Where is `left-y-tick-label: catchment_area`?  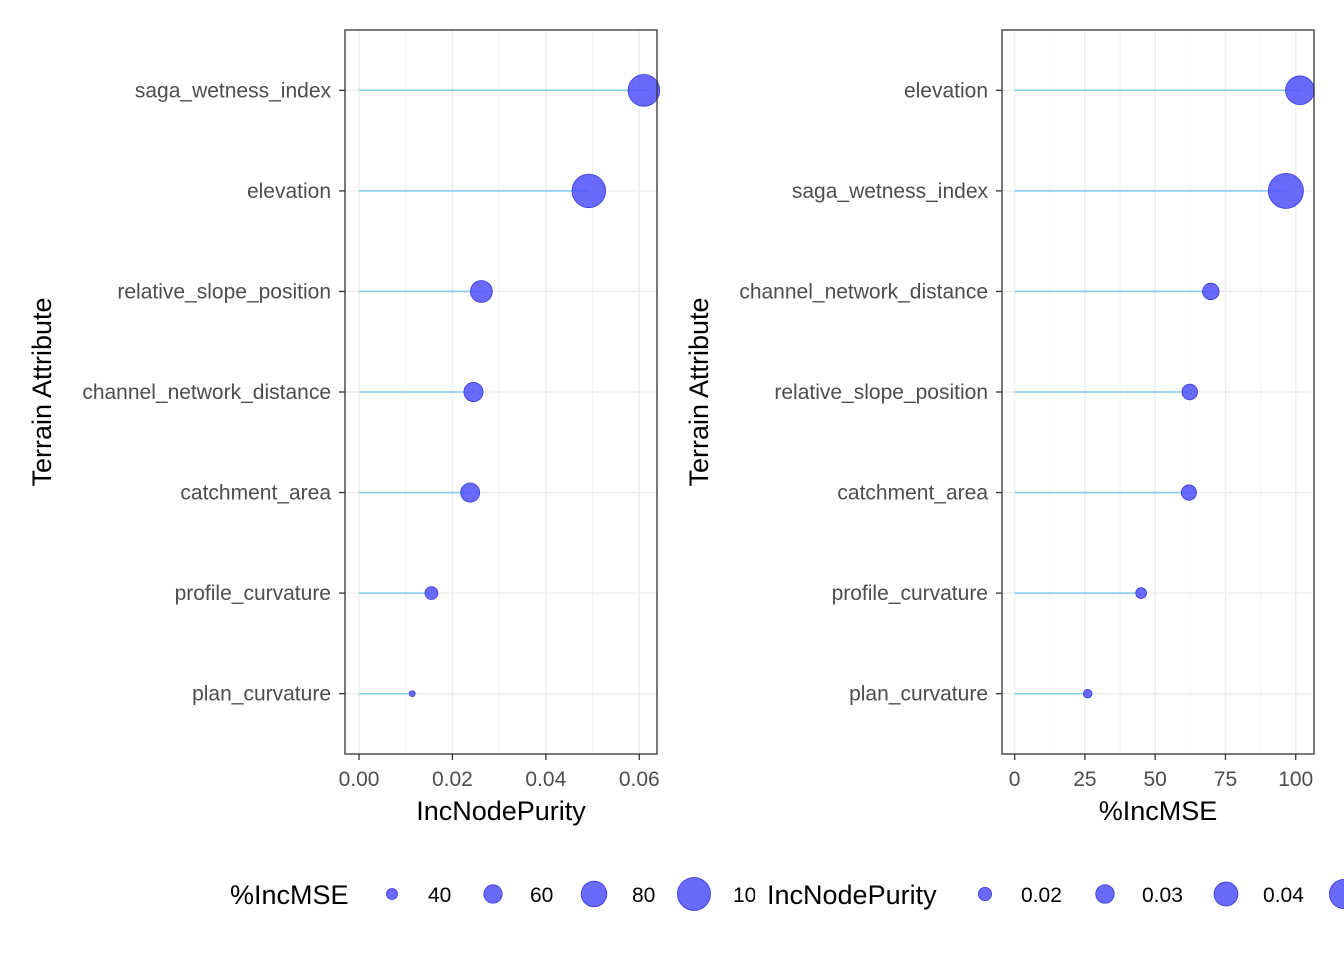
left-y-tick-label: catchment_area is located at coordinates (255, 493).